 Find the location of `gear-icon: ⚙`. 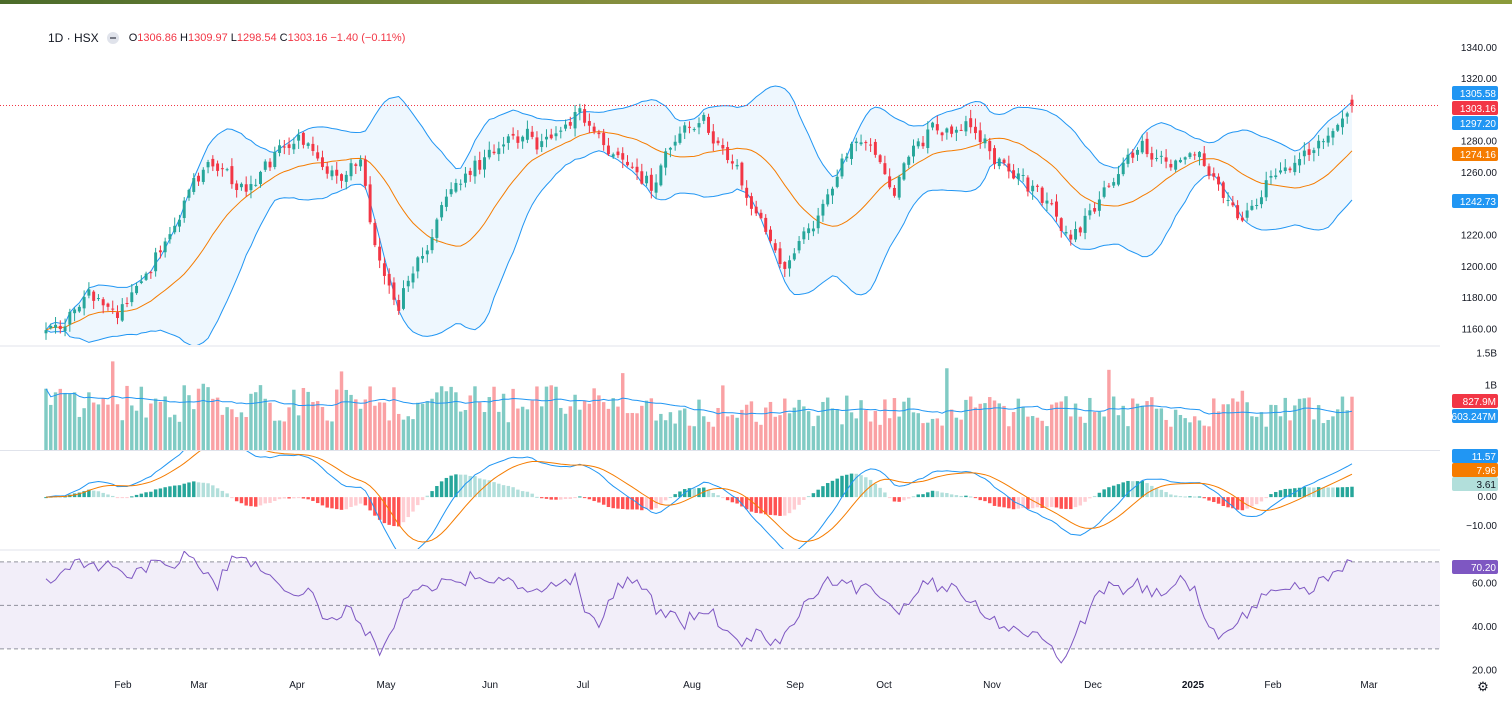

gear-icon: ⚙ is located at coordinates (1483, 686).